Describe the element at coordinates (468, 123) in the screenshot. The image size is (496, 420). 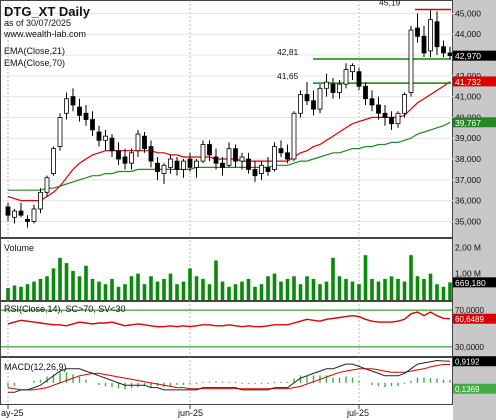
I see `ema70-value-label: 39,767` at that location.